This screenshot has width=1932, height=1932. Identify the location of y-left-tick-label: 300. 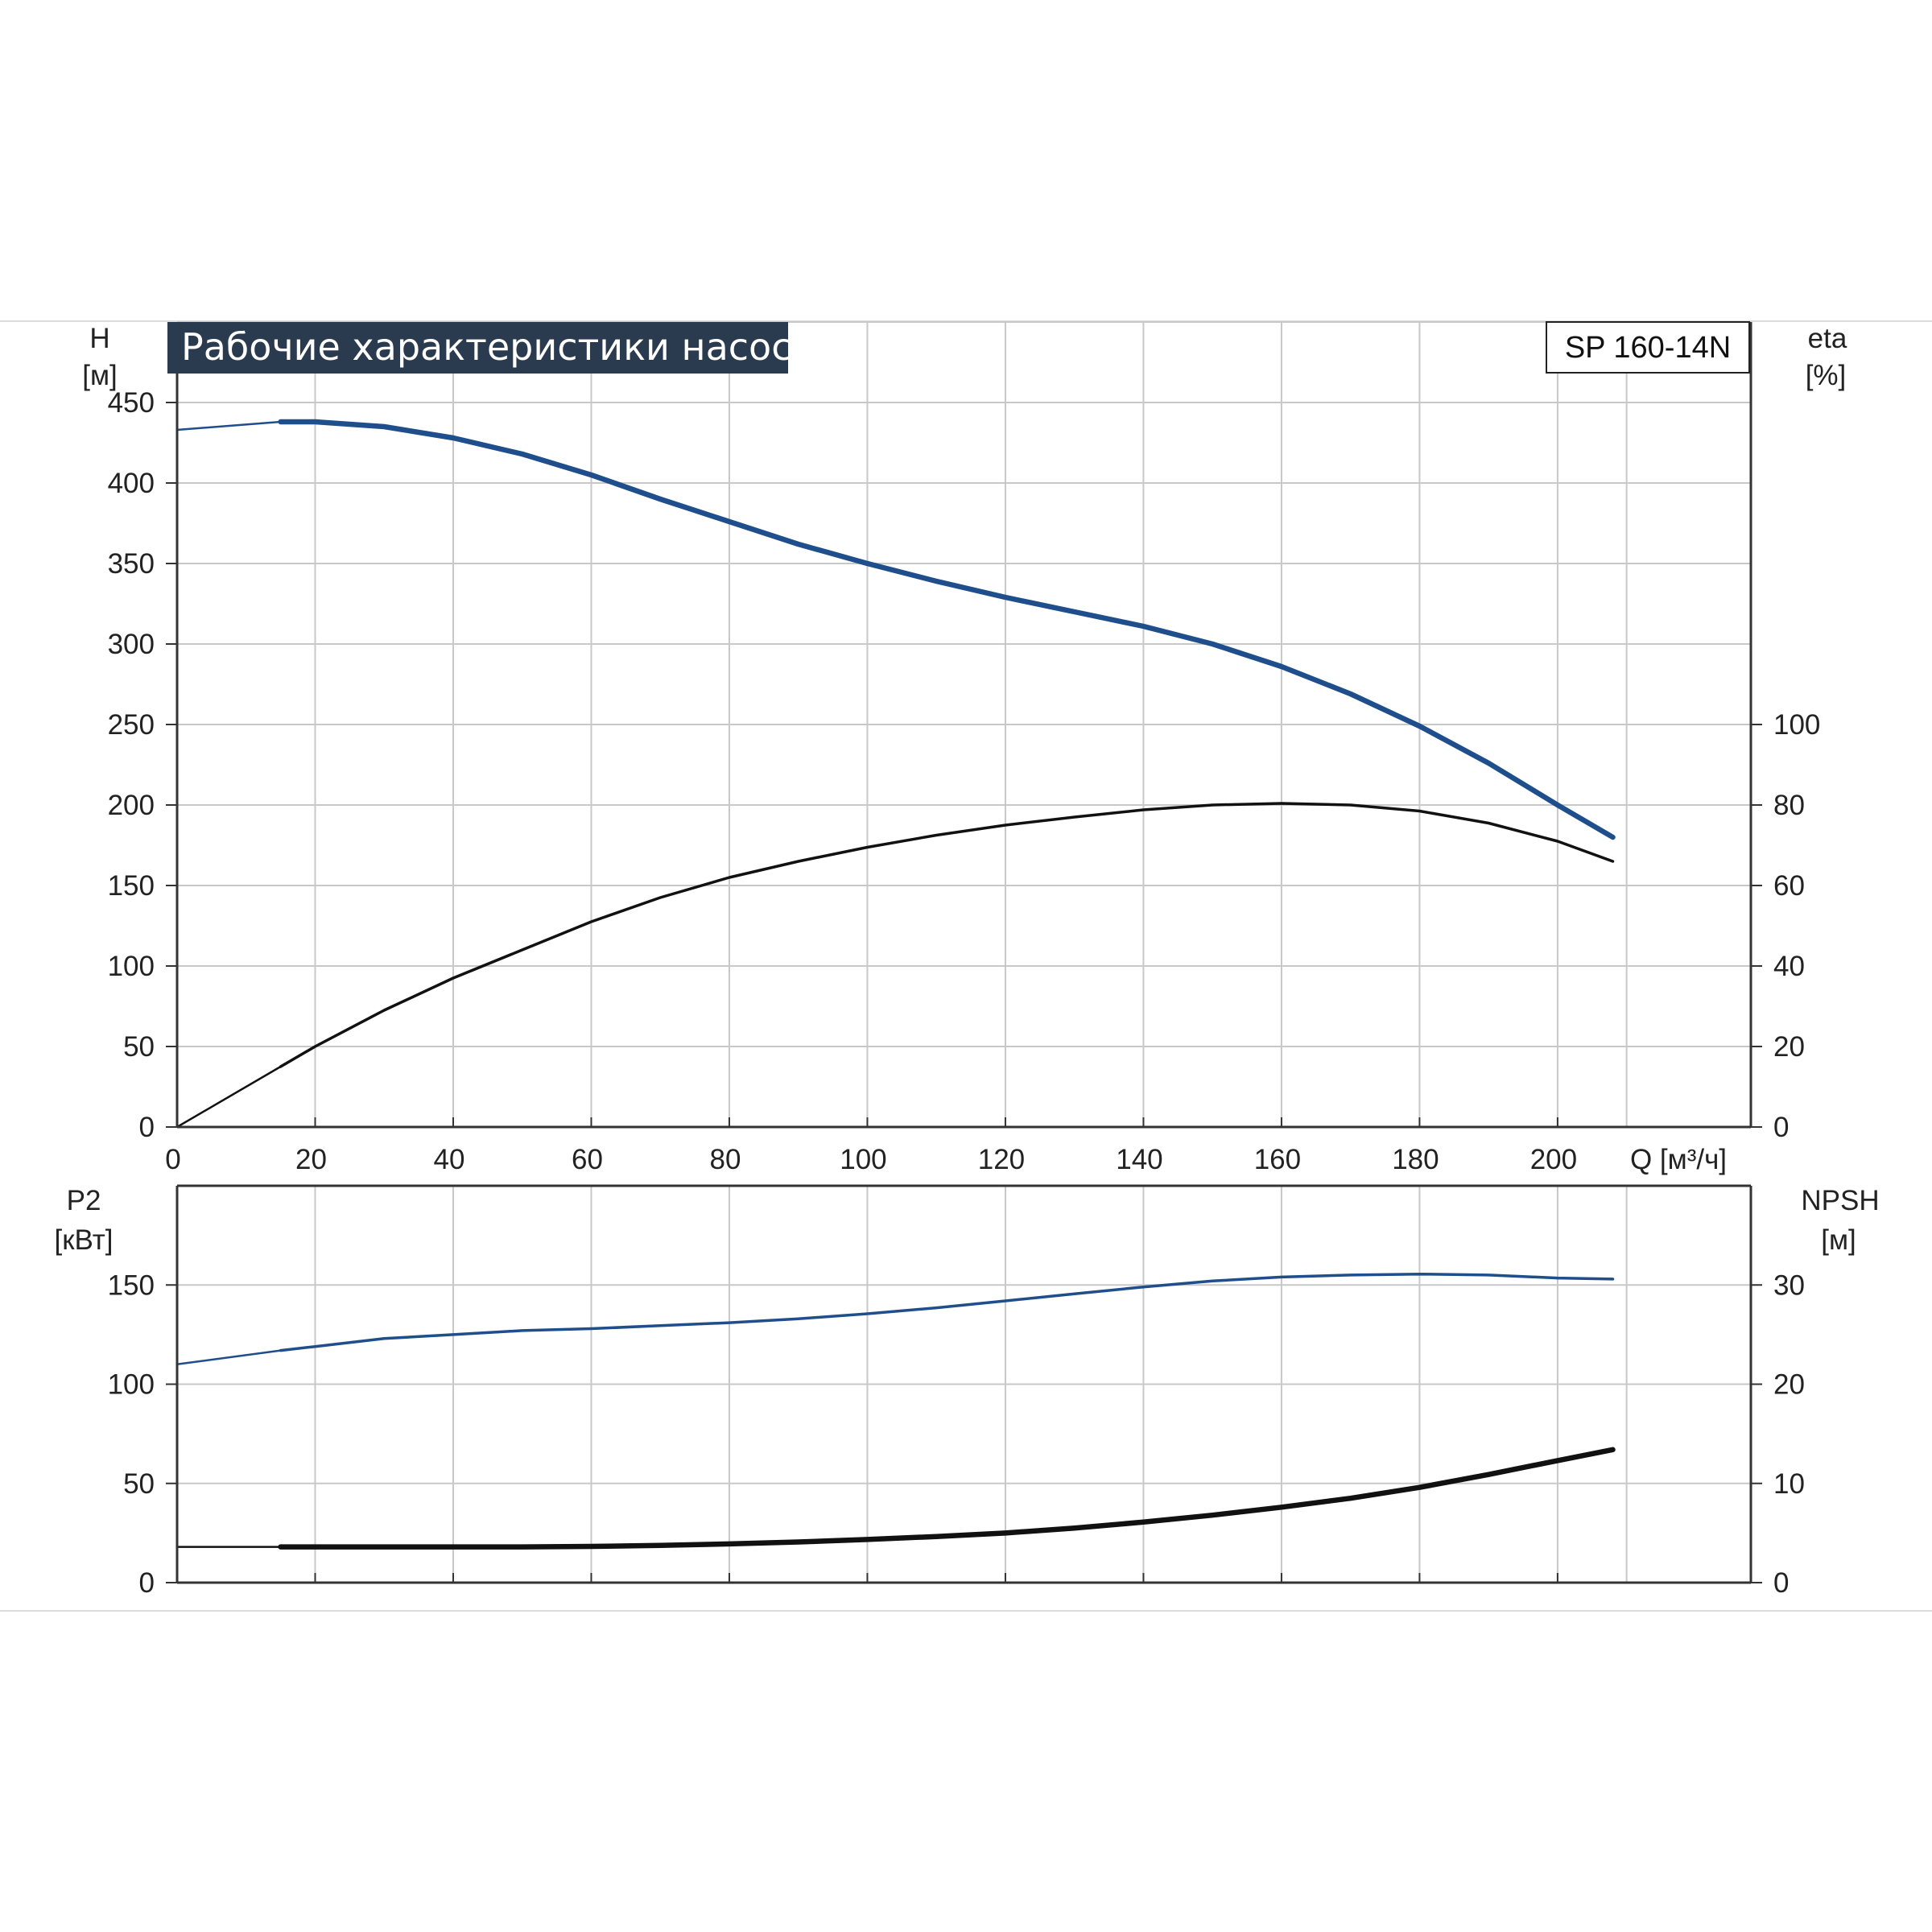
(131, 644).